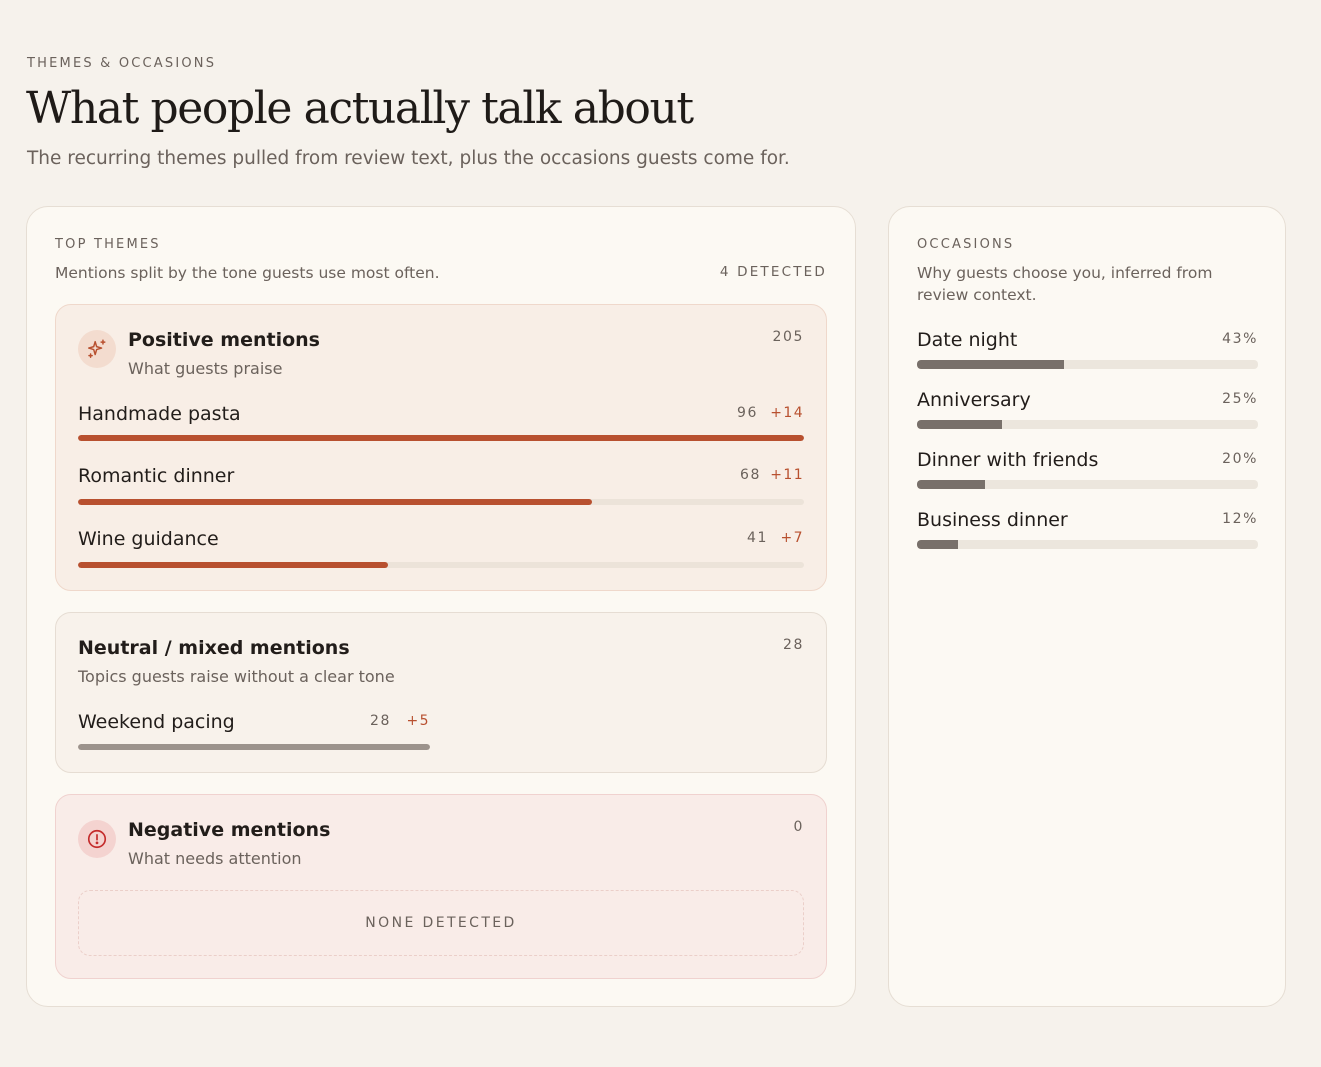  I want to click on theme-delta: +7, so click(792, 538).